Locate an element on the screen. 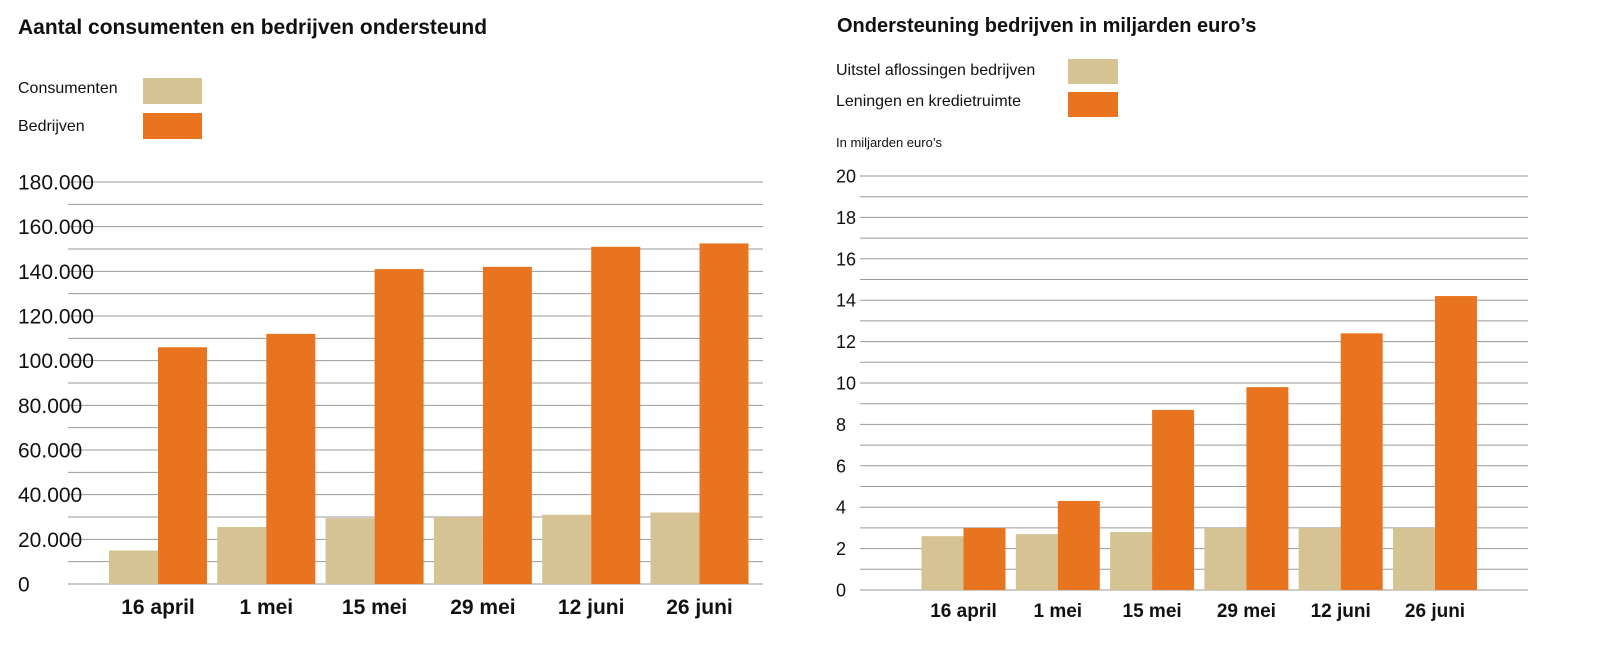 This screenshot has width=1600, height=650. y-tick-label: 80.000 is located at coordinates (50, 406).